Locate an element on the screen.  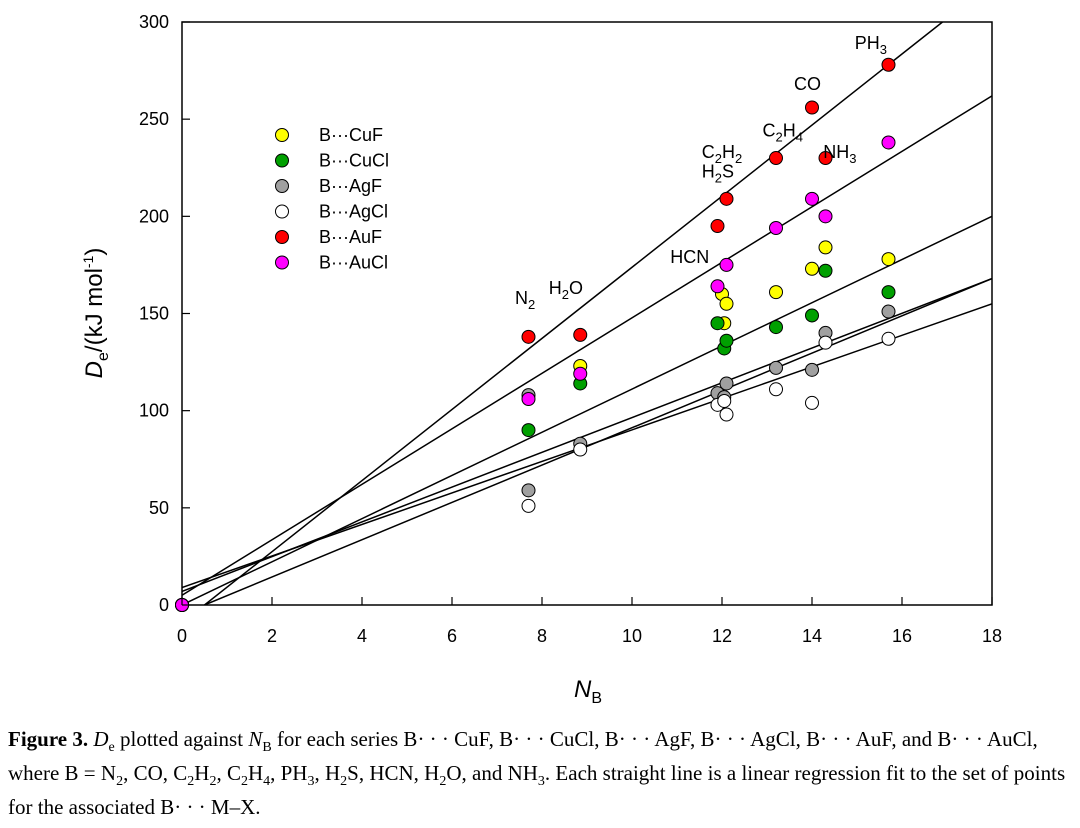
legend-label: B···CuF is located at coordinates (351, 135).